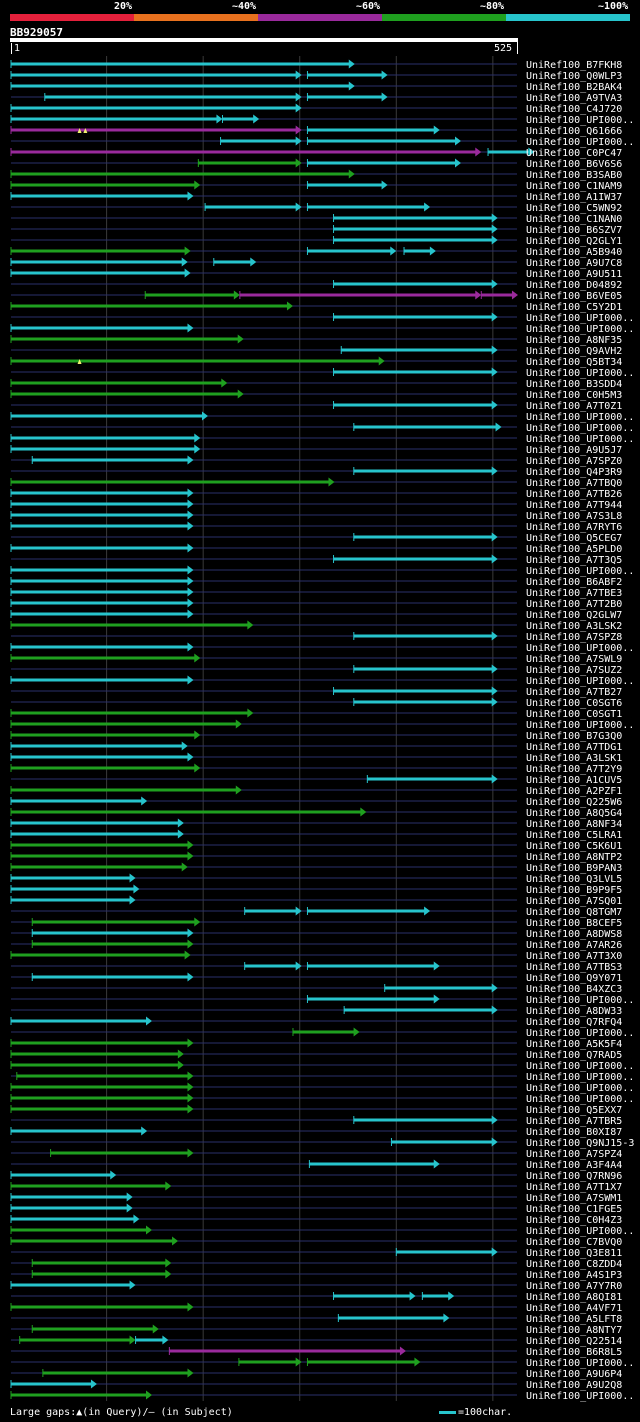 The height and width of the screenshot is (1422, 640). Describe the element at coordinates (574, 483) in the screenshot. I see `hit-label: UniRef100_A7TBQ0` at that location.